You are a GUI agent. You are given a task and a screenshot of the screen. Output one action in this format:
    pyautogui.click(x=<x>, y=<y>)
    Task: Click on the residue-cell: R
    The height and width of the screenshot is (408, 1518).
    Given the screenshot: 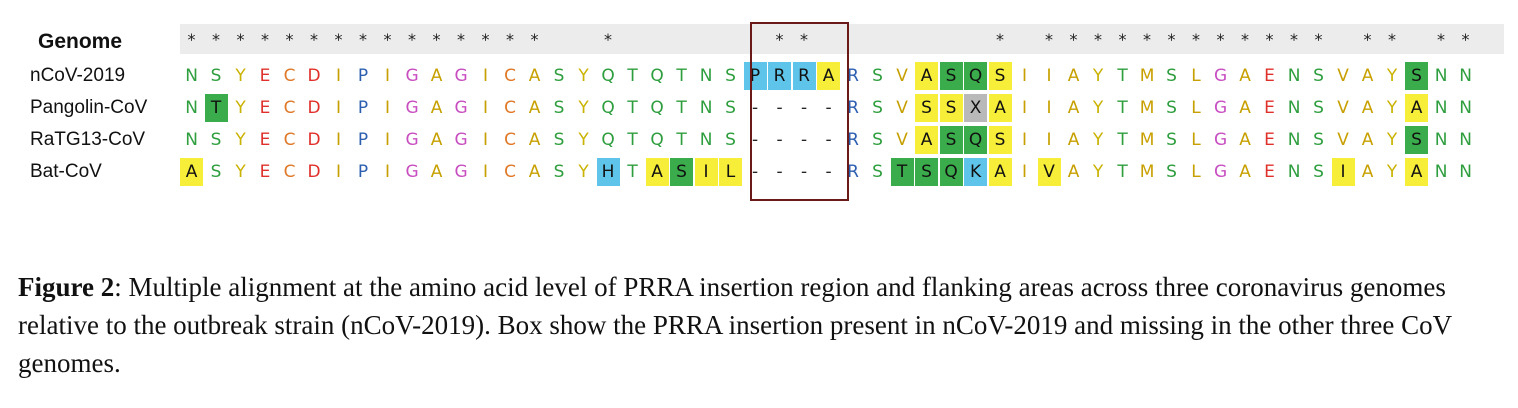 What is the action you would take?
    pyautogui.click(x=853, y=140)
    